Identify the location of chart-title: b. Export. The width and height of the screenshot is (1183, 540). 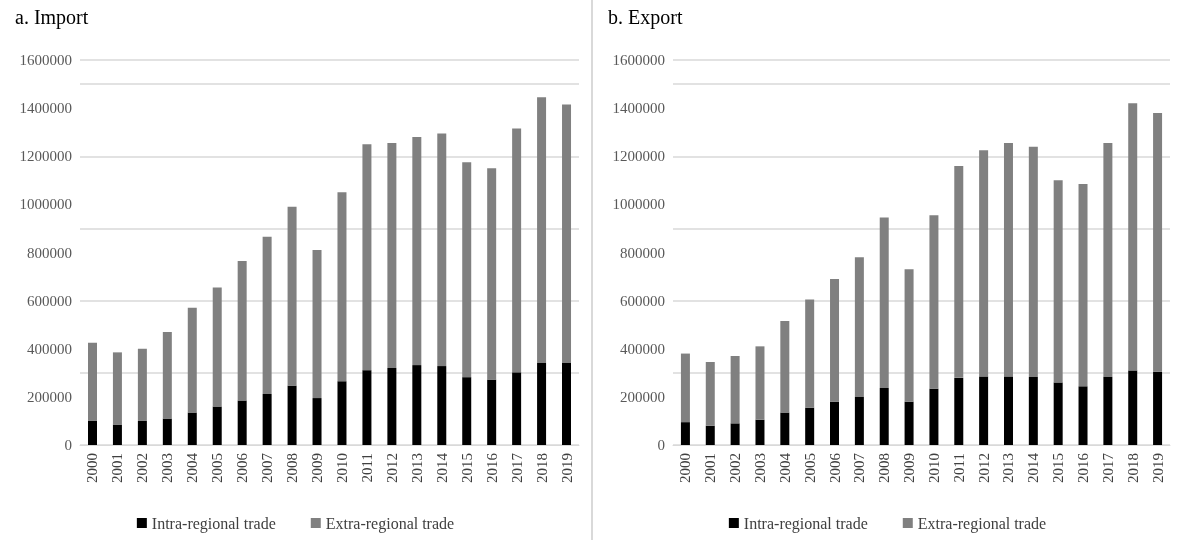
(645, 17).